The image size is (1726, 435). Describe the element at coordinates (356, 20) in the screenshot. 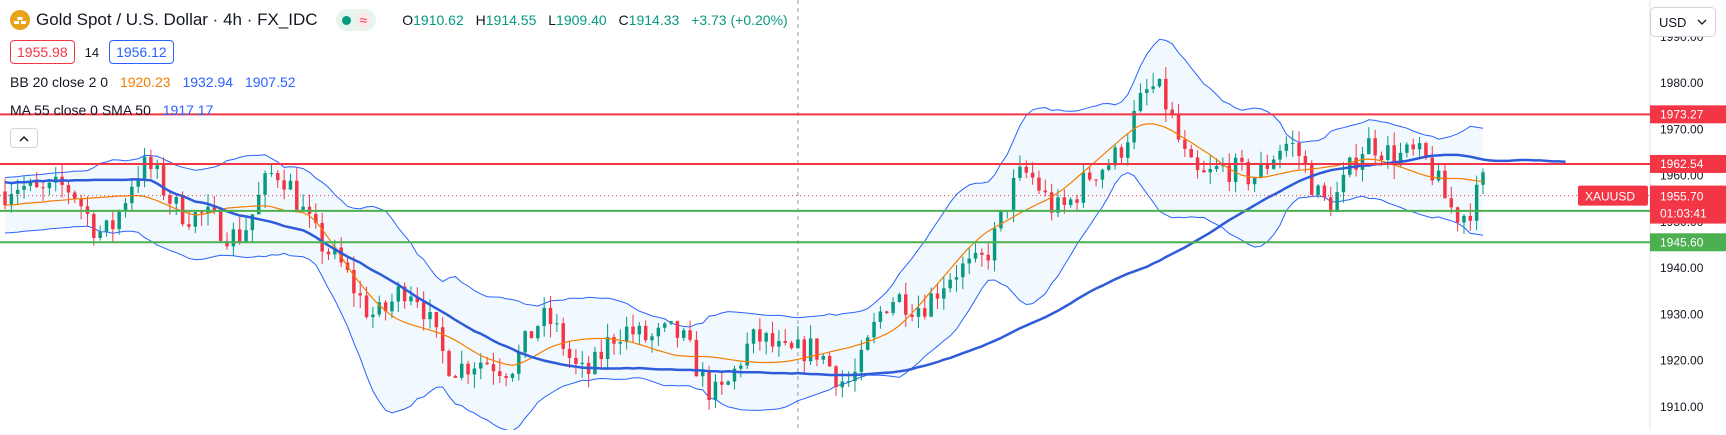

I see `market-status-pill: ≈` at that location.